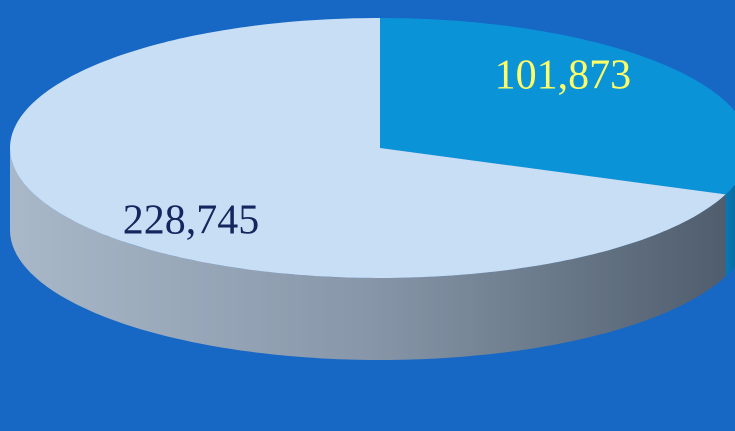  Describe the element at coordinates (563, 75) in the screenshot. I see `data-label: 101,873` at that location.